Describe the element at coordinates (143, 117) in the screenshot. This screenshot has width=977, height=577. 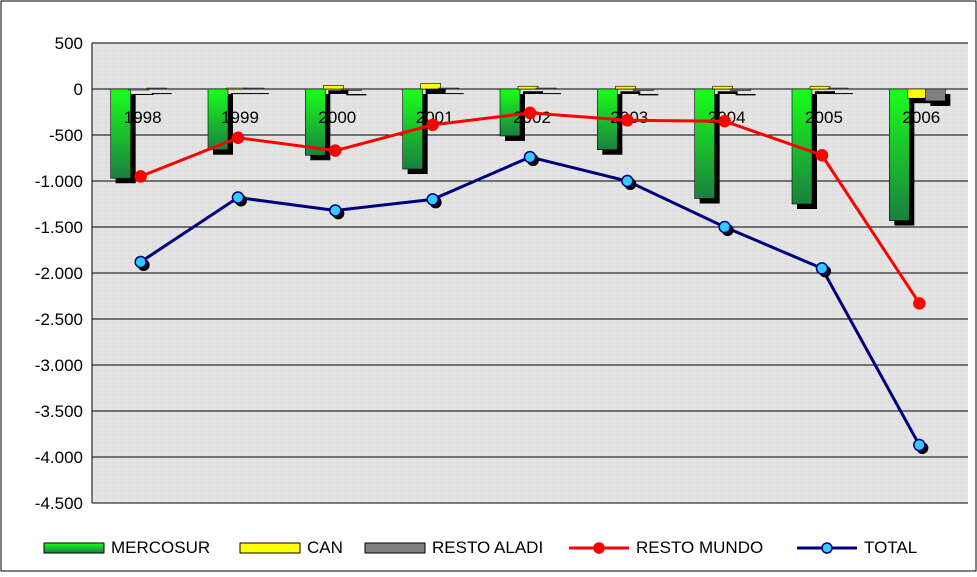
I see `x-tick-label: 1998` at that location.